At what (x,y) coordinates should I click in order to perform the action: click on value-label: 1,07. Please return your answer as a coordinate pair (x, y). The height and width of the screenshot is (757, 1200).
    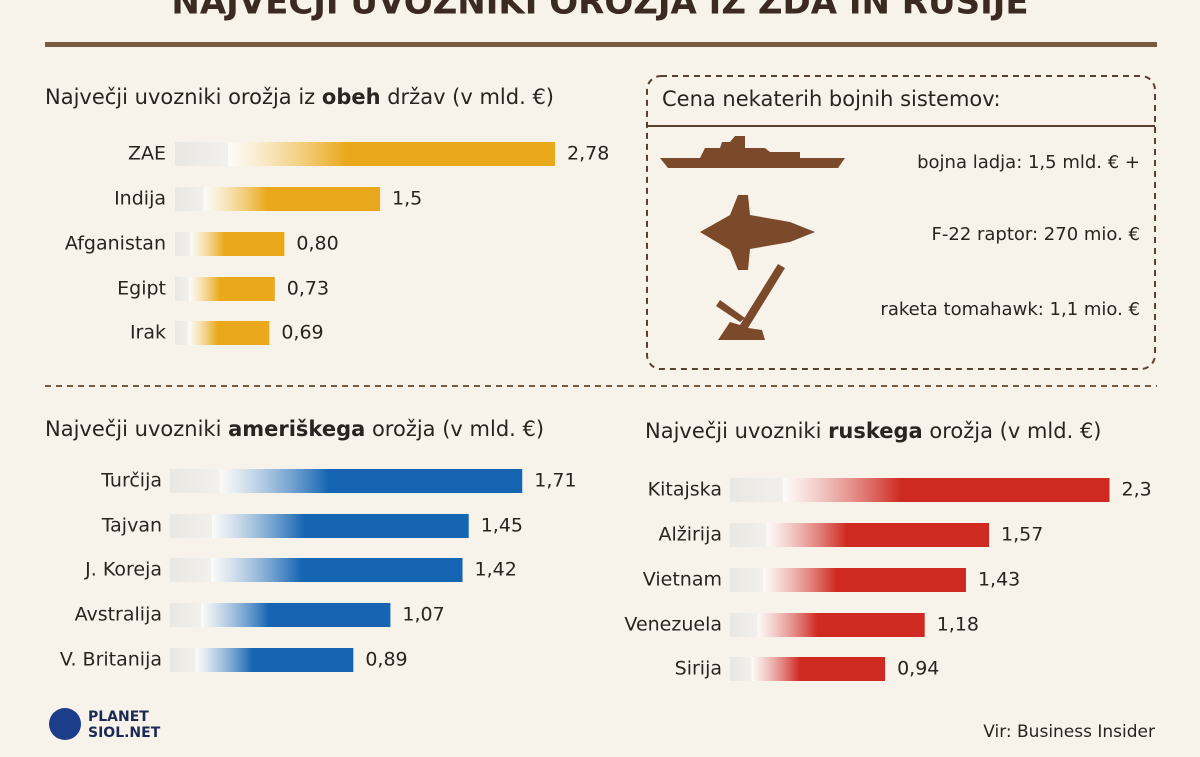
    Looking at the image, I should click on (423, 615).